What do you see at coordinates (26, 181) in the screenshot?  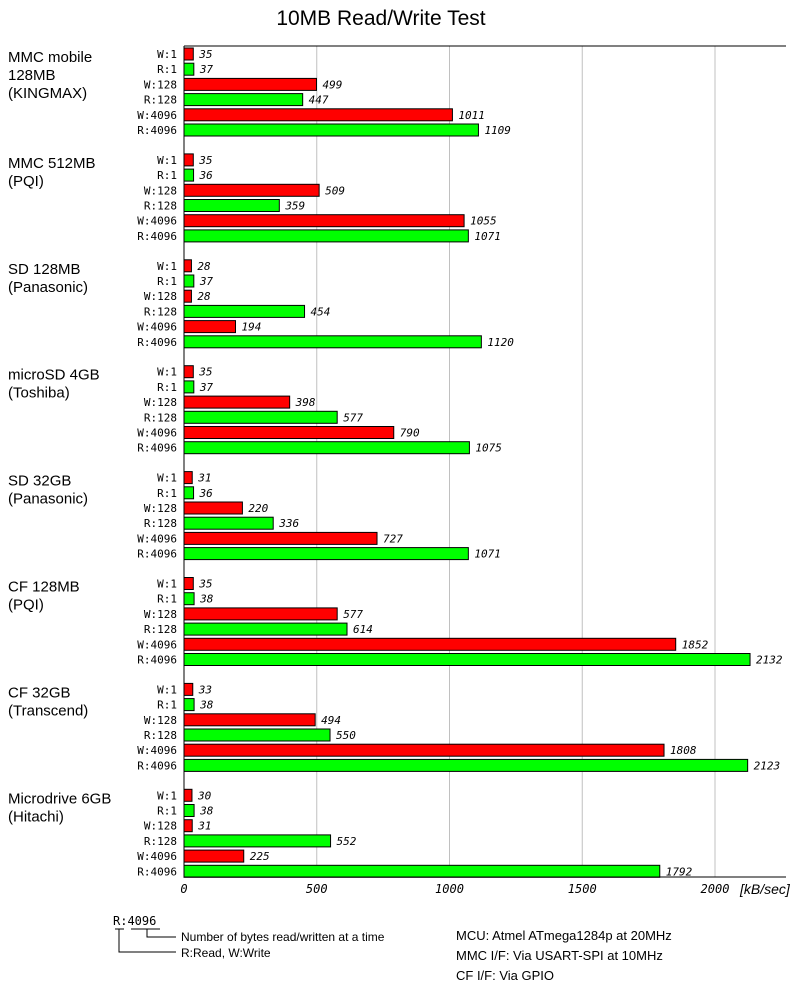 I see `group-label: (PQI)` at bounding box center [26, 181].